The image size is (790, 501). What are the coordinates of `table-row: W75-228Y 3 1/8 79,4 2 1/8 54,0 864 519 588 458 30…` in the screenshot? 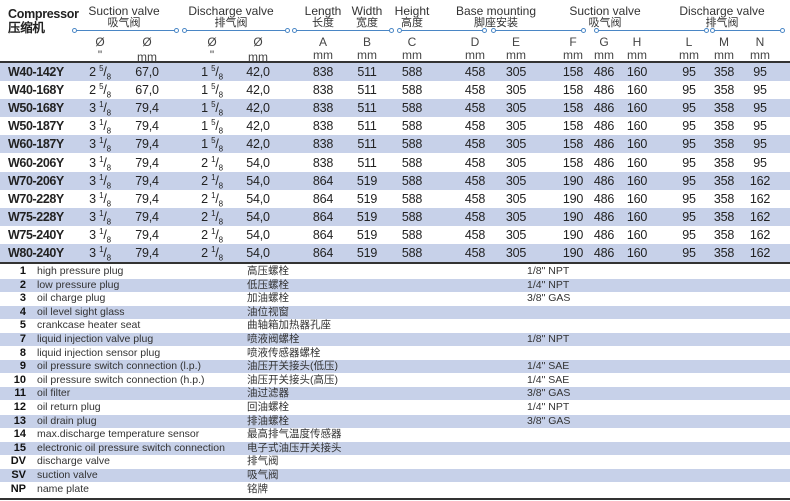 It's located at (395, 217).